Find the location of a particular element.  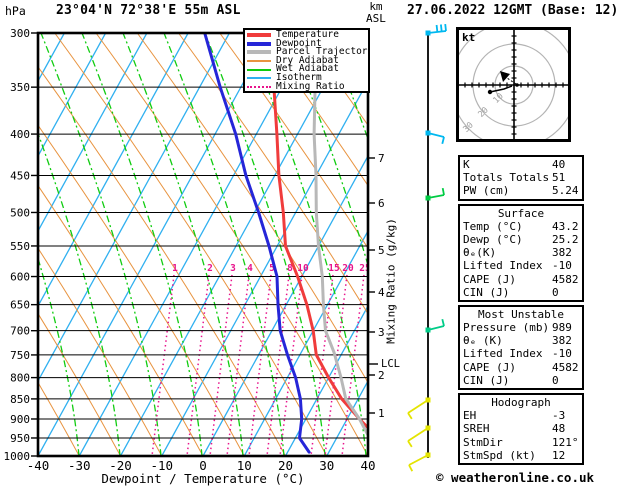

temperature-axis: -40 -30 -20 -10 0 10 20 30 40 is located at coordinates (201, 465).